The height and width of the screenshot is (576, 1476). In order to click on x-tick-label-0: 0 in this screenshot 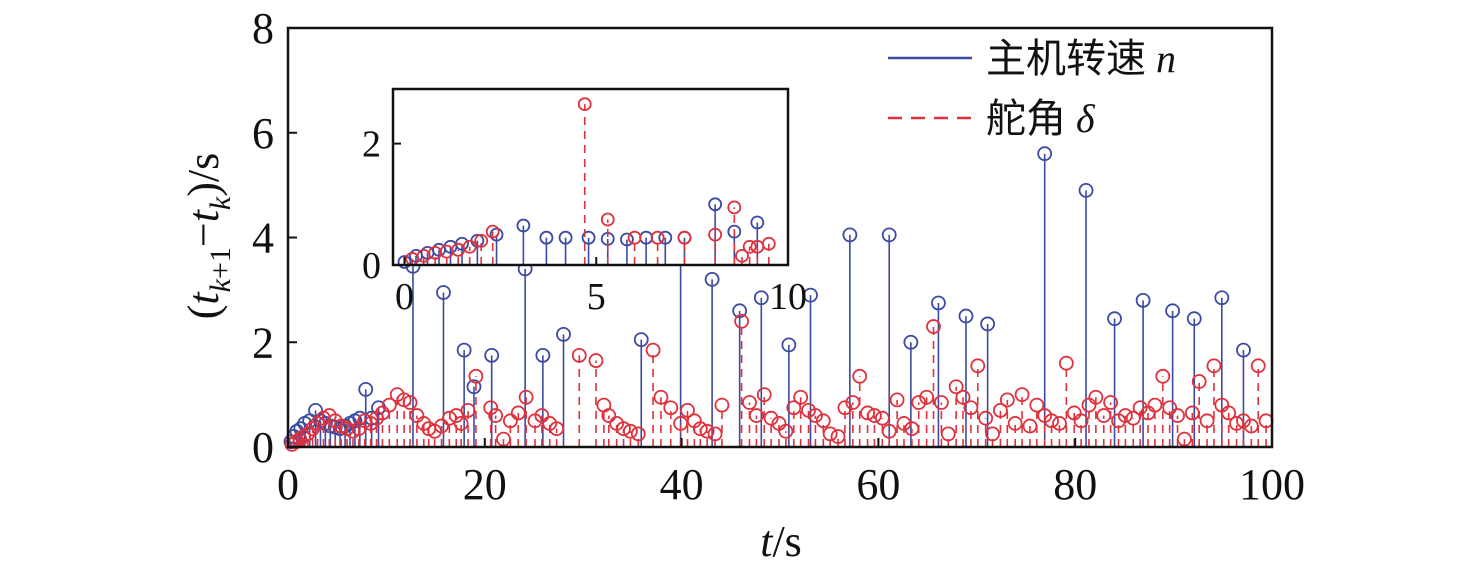, I will do `click(288, 484)`.